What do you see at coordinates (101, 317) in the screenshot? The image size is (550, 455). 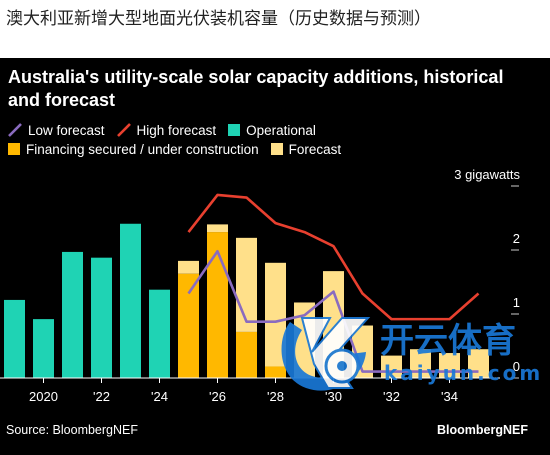 I see `bar-operational-2022` at bounding box center [101, 317].